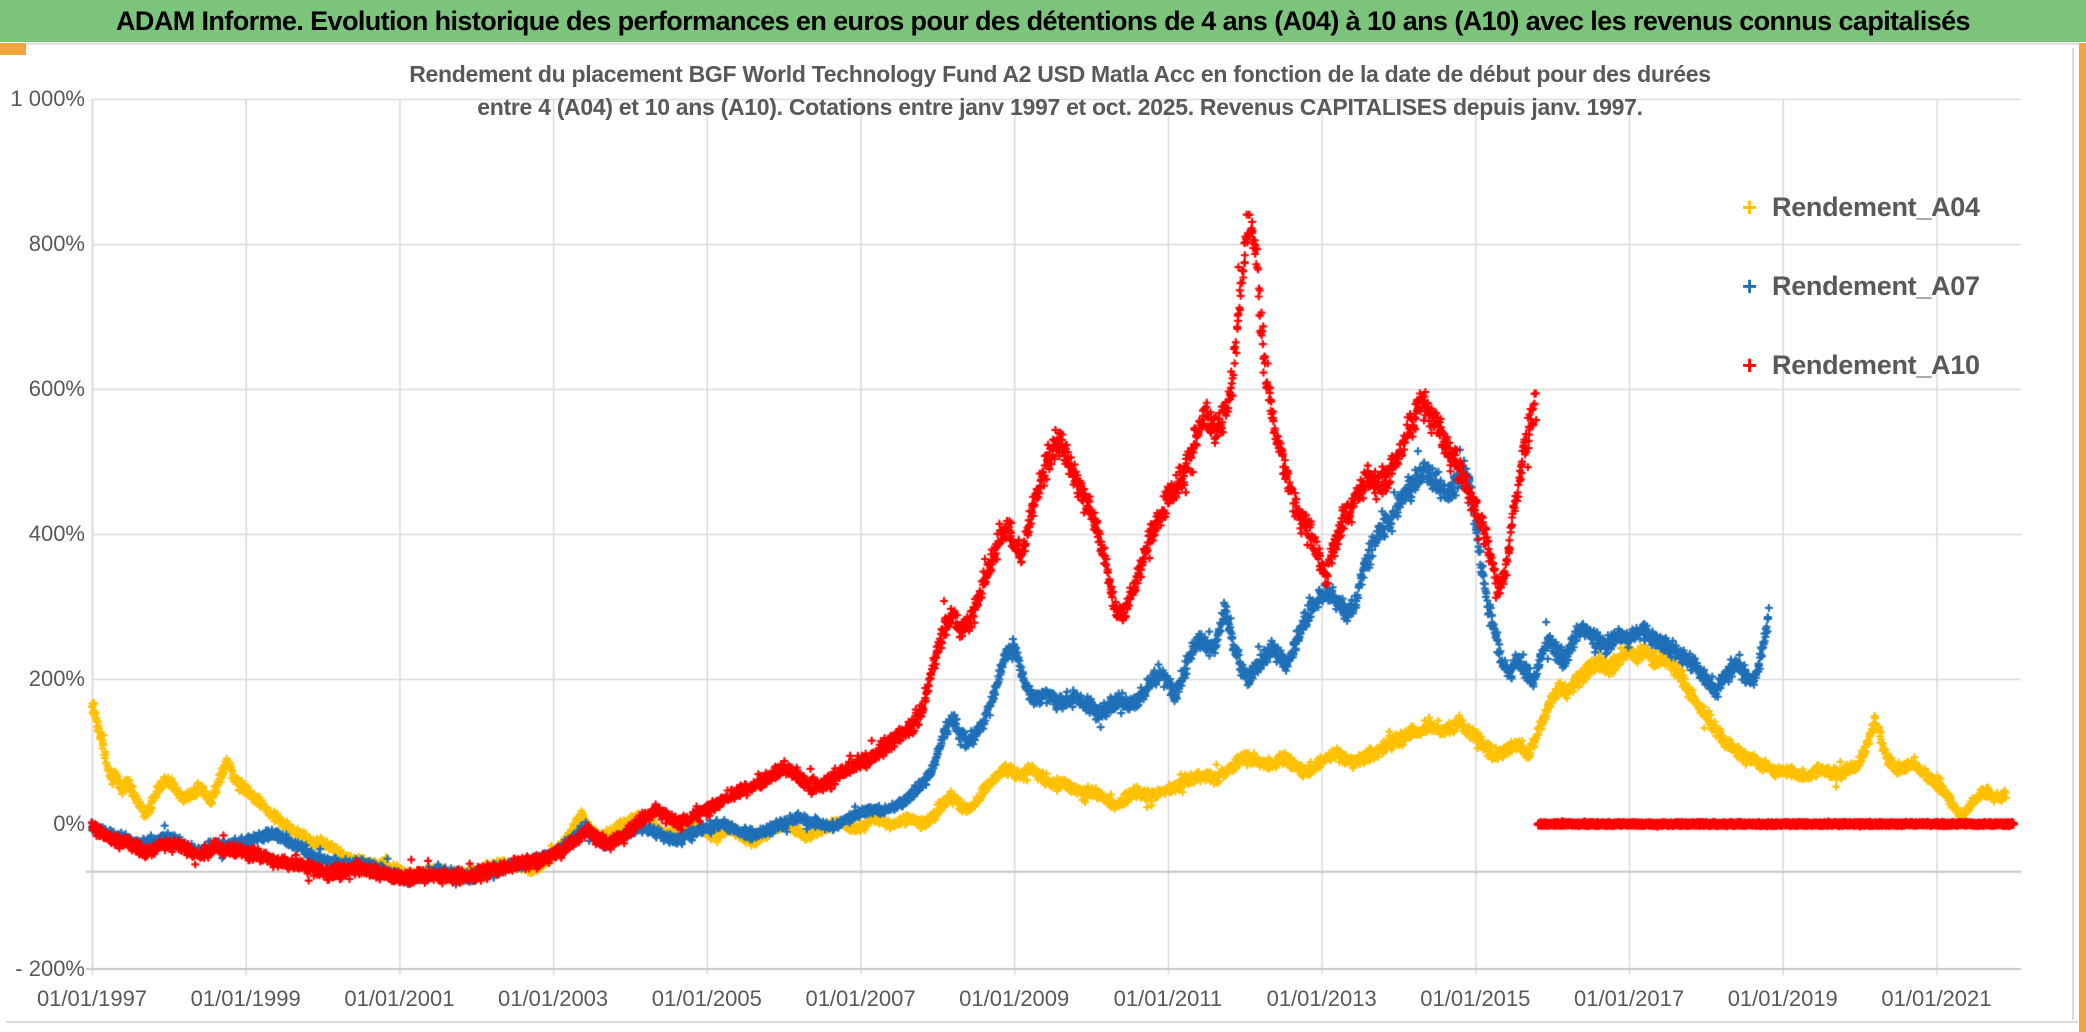 The height and width of the screenshot is (1032, 2086). What do you see at coordinates (1876, 285) in the screenshot?
I see `legend-label: Rendement_A07` at bounding box center [1876, 285].